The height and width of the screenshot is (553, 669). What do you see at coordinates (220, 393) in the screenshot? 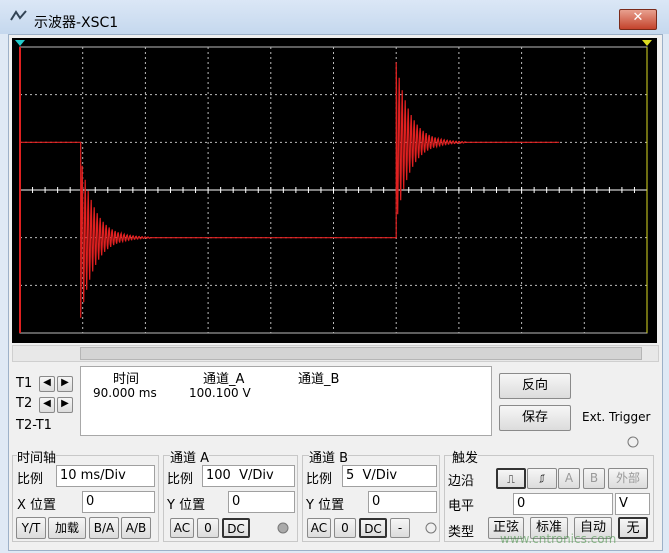
I see `readout-value: 100.100 V` at bounding box center [220, 393].